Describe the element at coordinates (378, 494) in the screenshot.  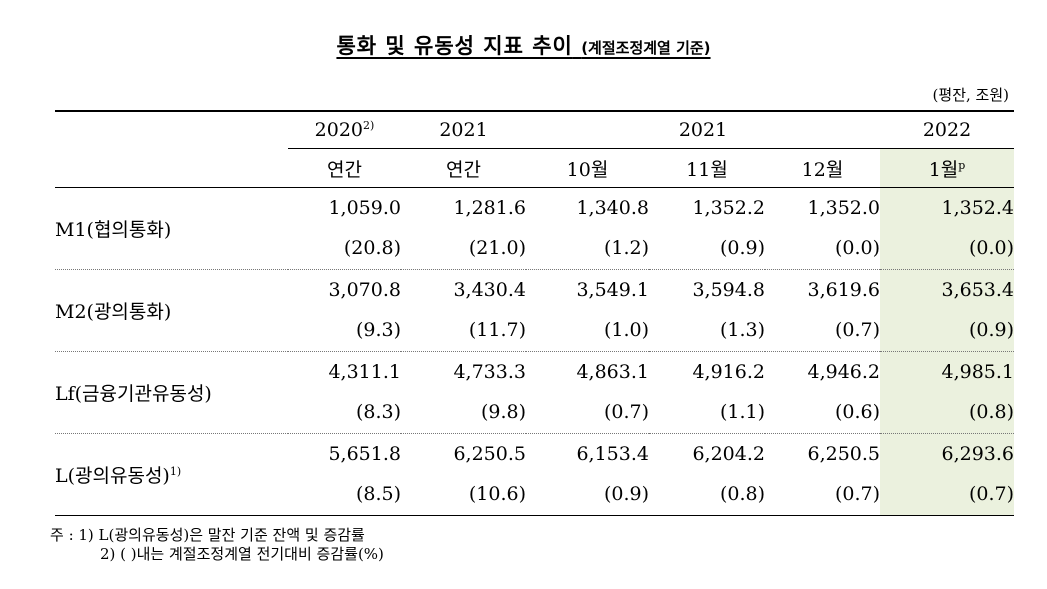
I see `cell-change: (8.5)` at that location.